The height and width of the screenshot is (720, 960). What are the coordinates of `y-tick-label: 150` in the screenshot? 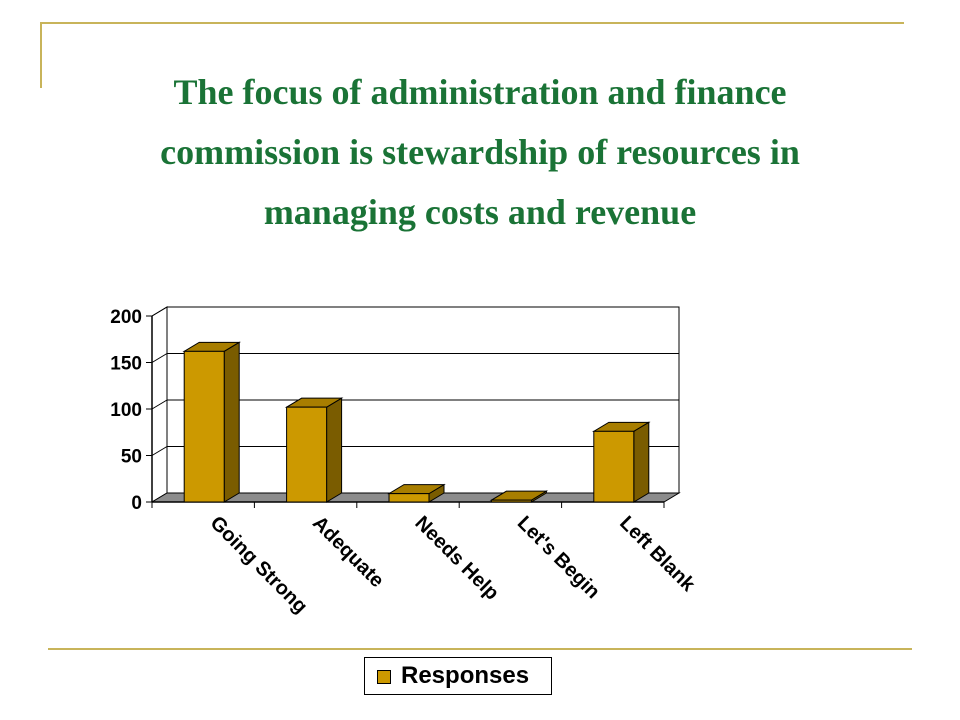 It's located at (126, 364).